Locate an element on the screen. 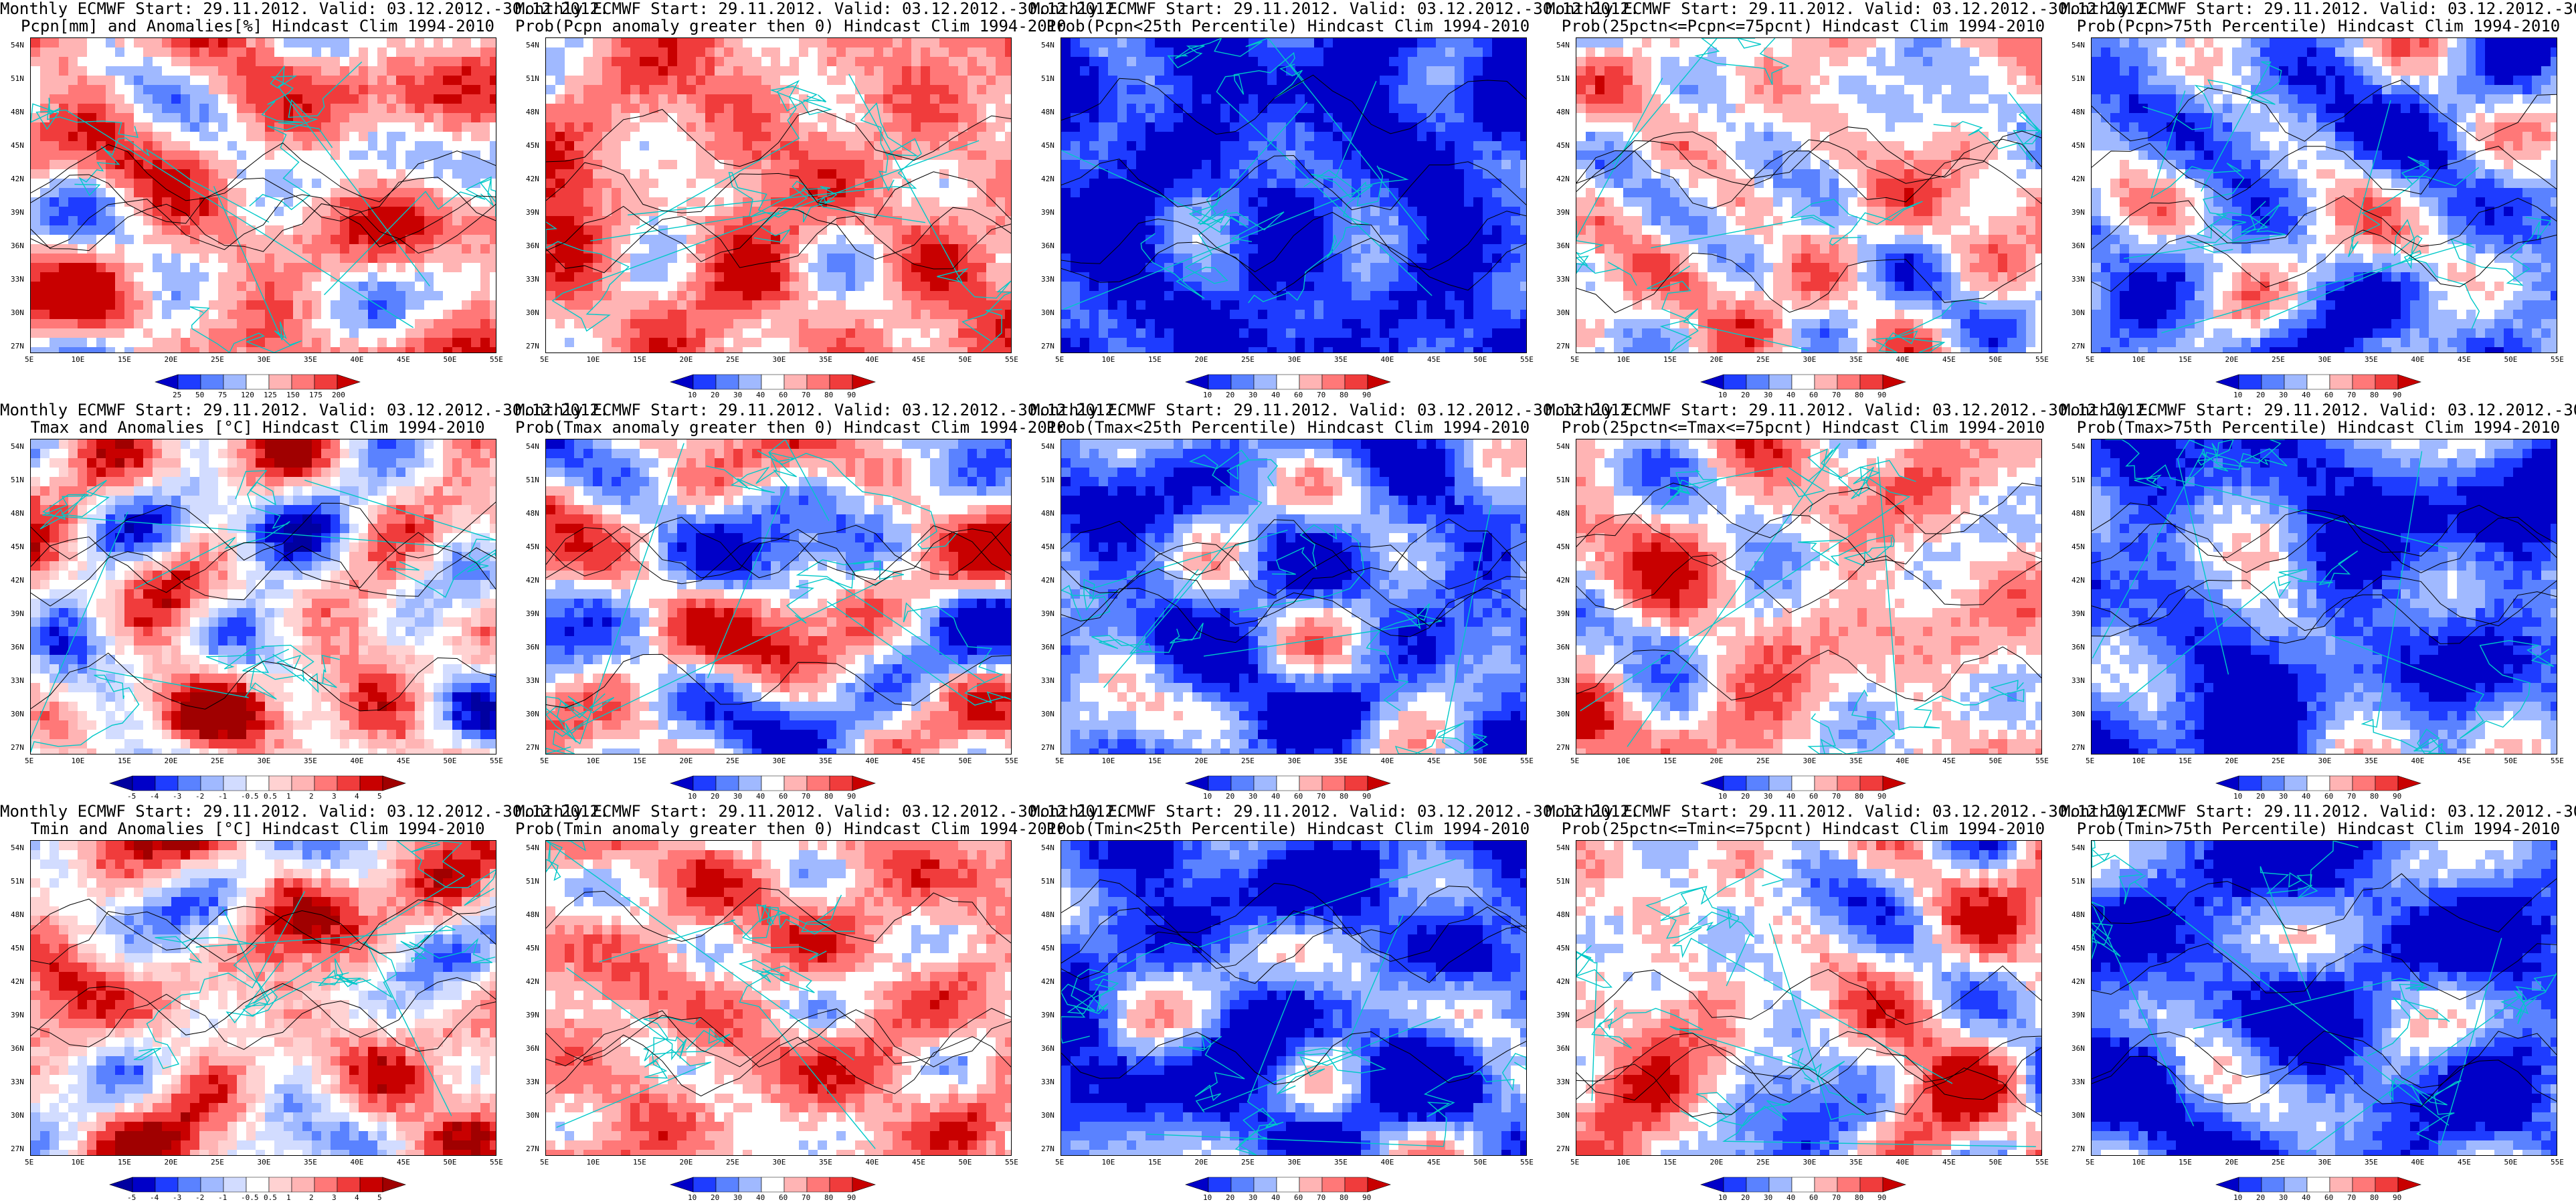  color-scale-label: 70 is located at coordinates (1836, 1197).